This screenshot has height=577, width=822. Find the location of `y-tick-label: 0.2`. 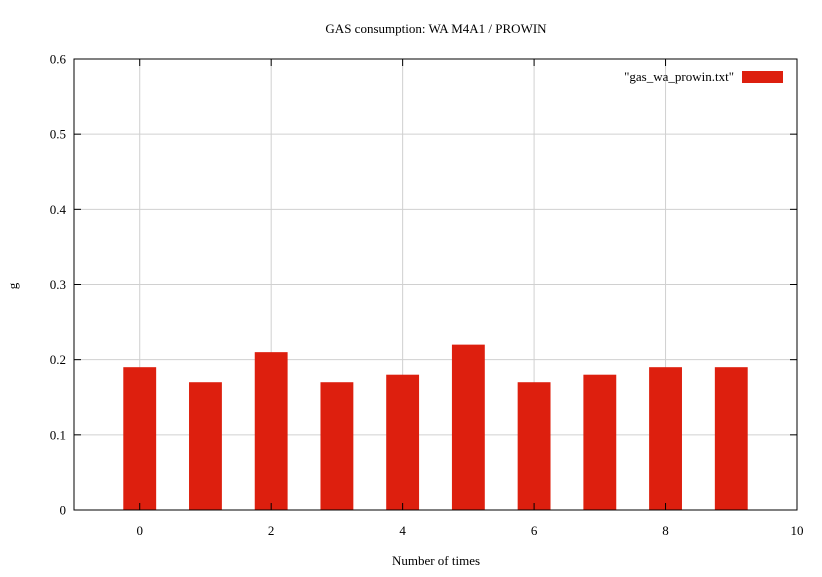

y-tick-label: 0.2 is located at coordinates (58, 359).